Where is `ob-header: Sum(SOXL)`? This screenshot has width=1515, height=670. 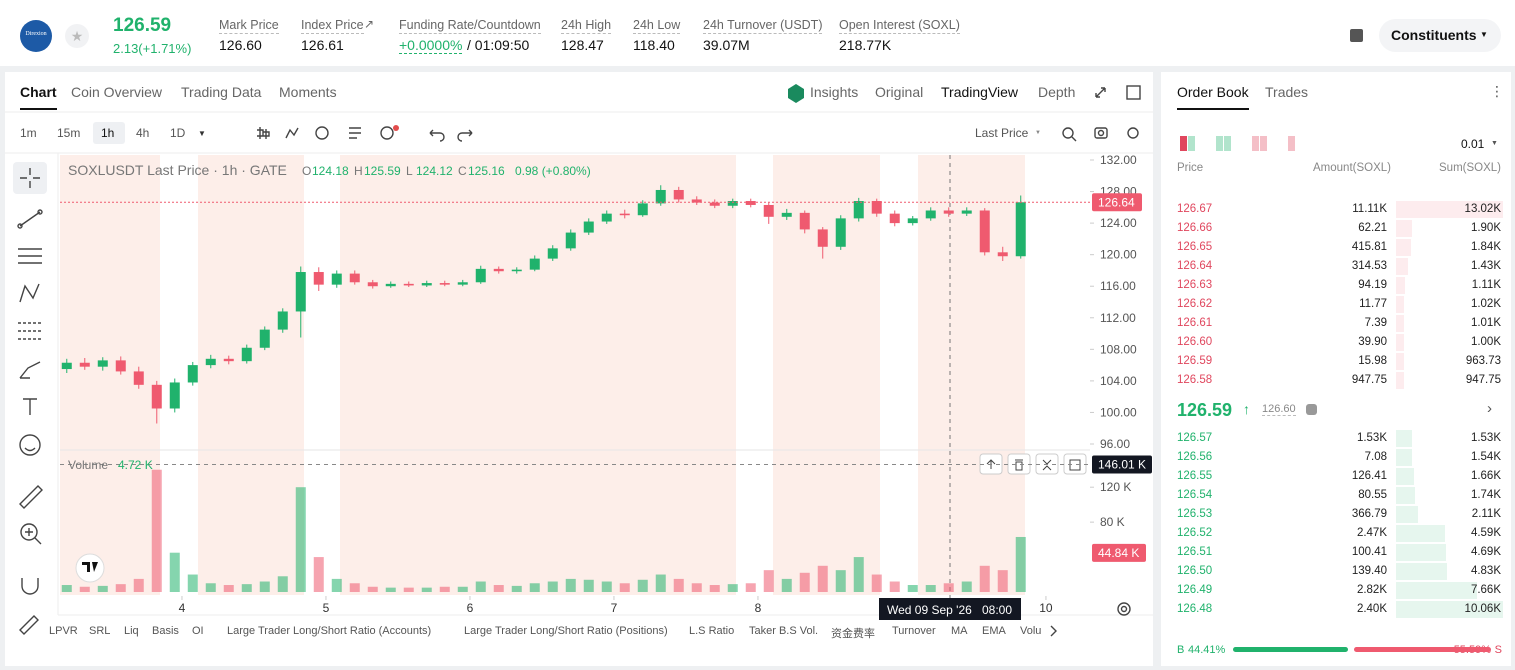 ob-header: Sum(SOXL) is located at coordinates (1470, 168).